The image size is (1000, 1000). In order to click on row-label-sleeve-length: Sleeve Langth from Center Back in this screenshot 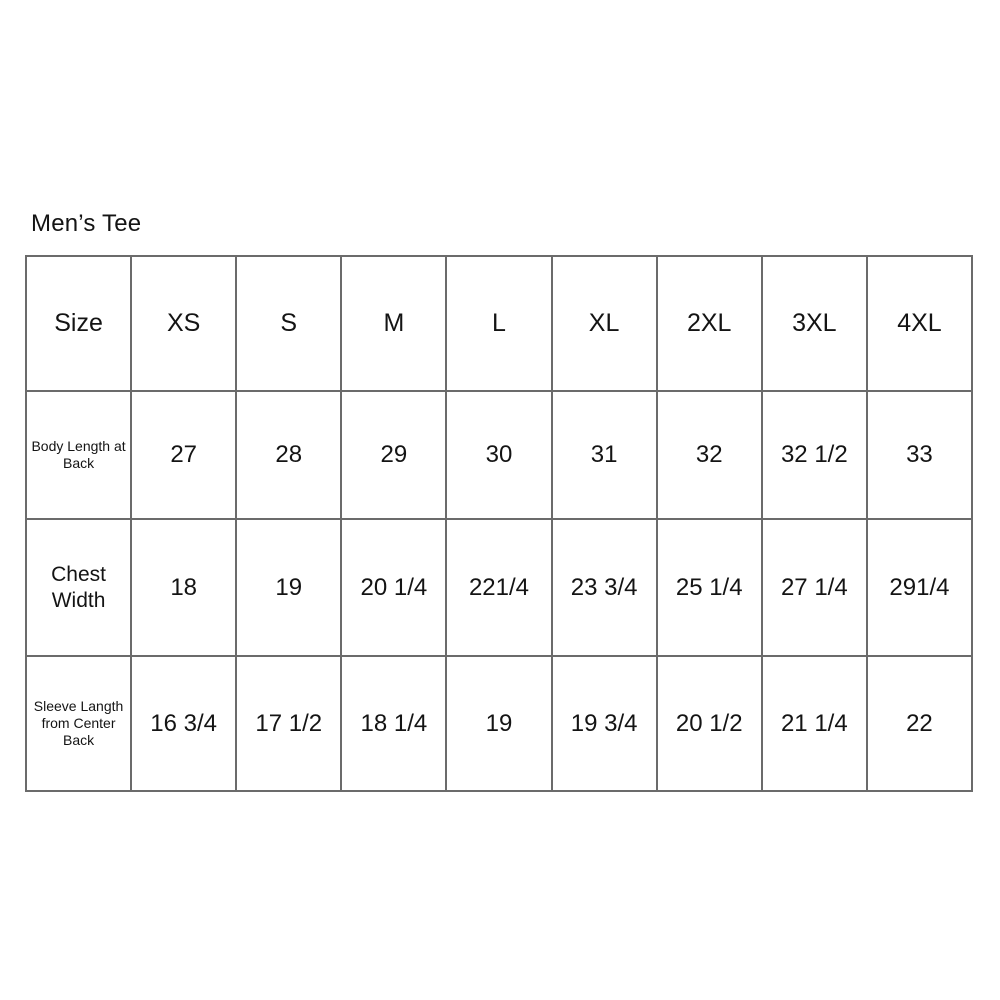, I will do `click(78, 723)`.